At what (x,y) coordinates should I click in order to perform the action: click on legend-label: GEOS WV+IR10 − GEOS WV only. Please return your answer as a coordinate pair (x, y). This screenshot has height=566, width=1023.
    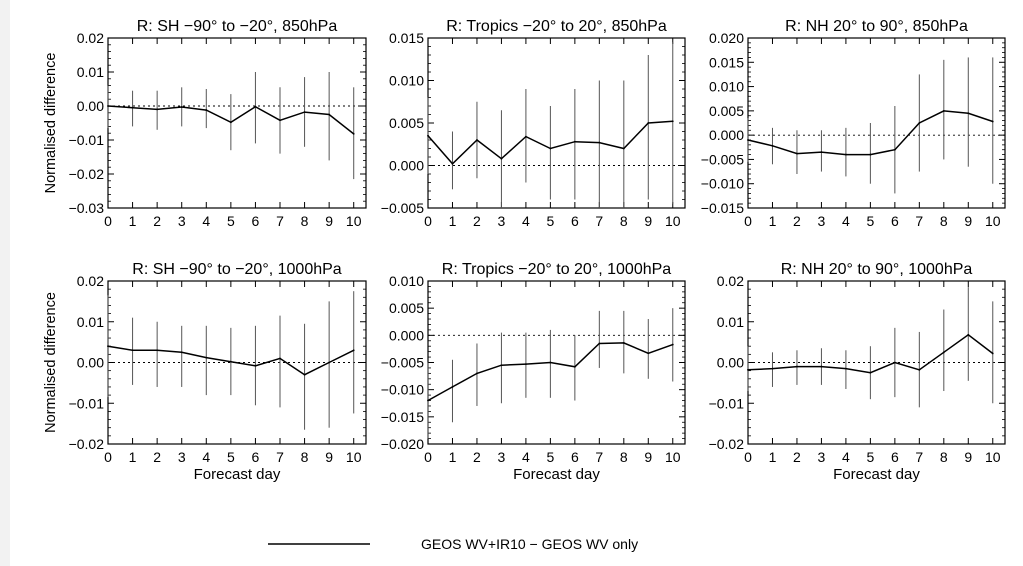
    Looking at the image, I should click on (529, 544).